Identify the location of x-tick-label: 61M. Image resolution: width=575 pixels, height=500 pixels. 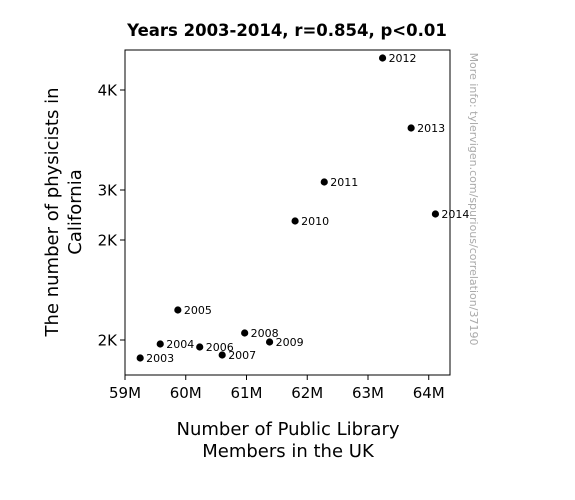
(246, 393).